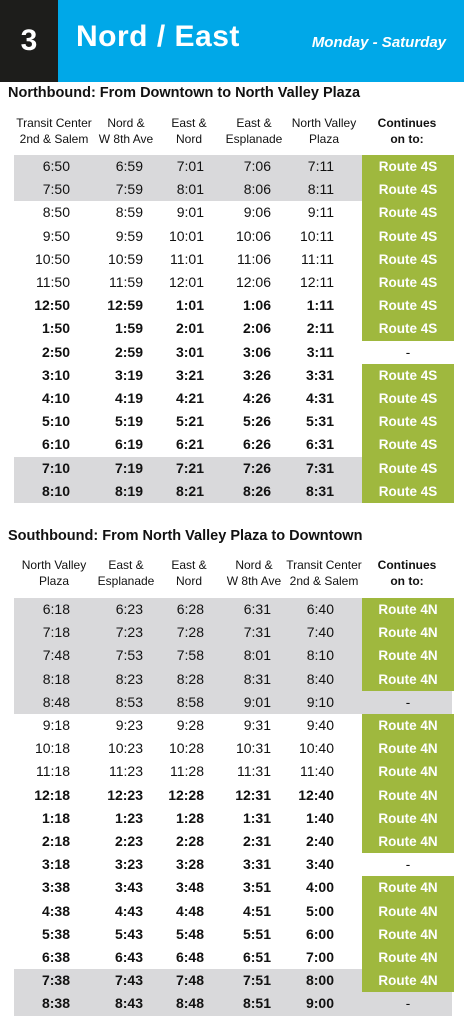 The width and height of the screenshot is (464, 1026). What do you see at coordinates (55, 980) in the screenshot?
I see `time-cell: 7:38` at bounding box center [55, 980].